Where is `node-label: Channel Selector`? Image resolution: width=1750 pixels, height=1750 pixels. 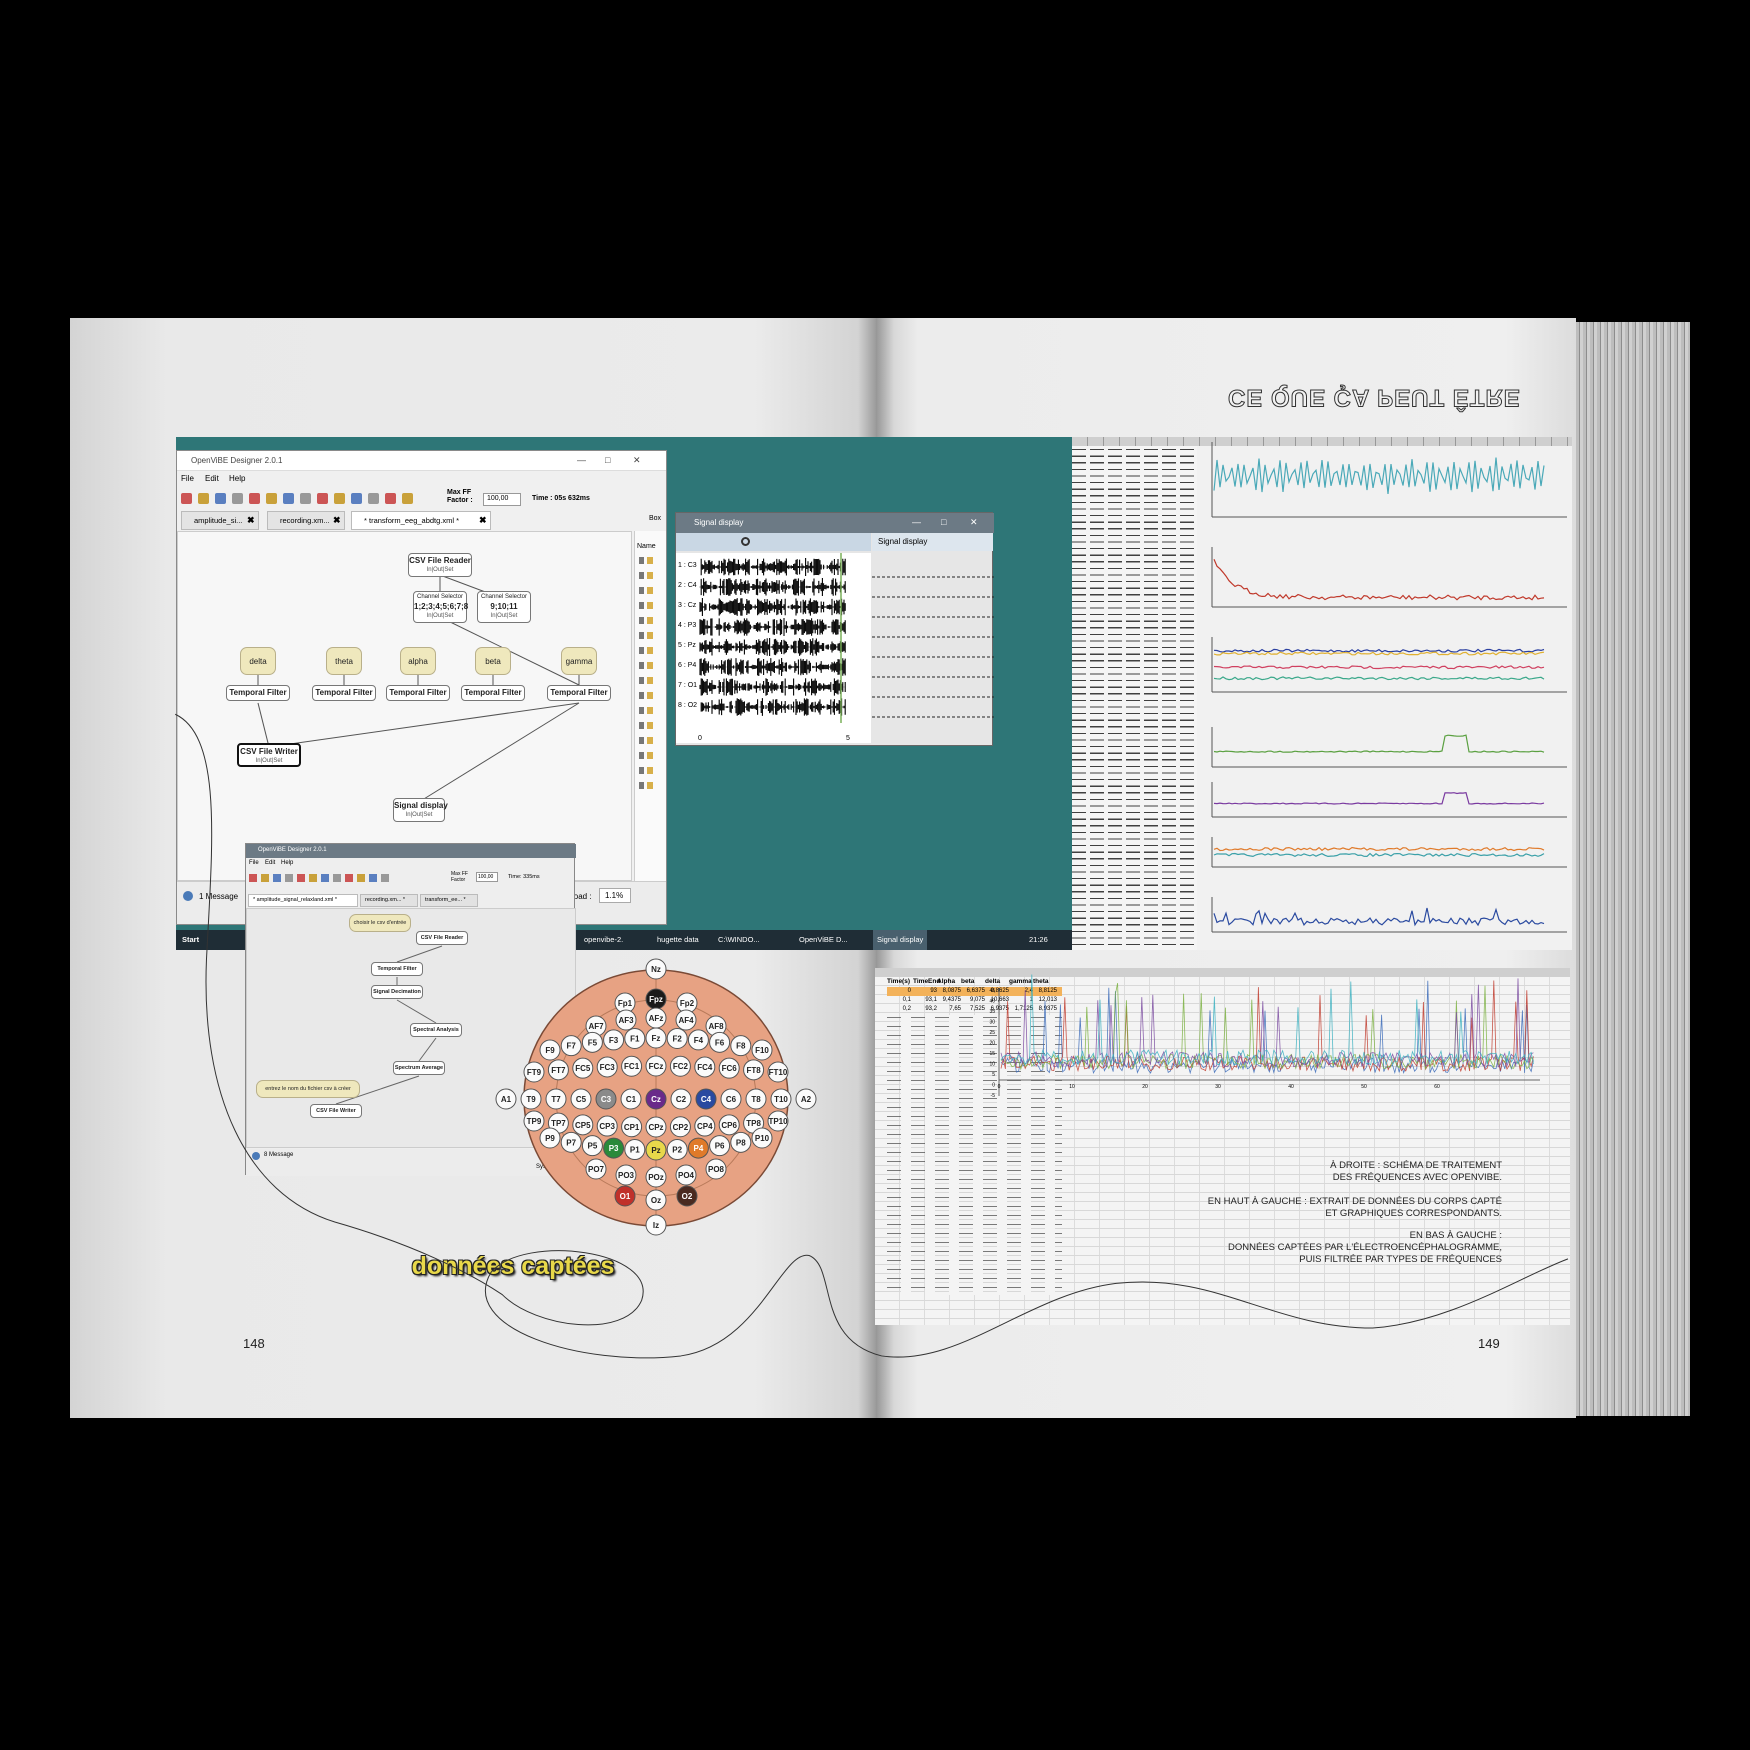 node-label: Channel Selector is located at coordinates (440, 597).